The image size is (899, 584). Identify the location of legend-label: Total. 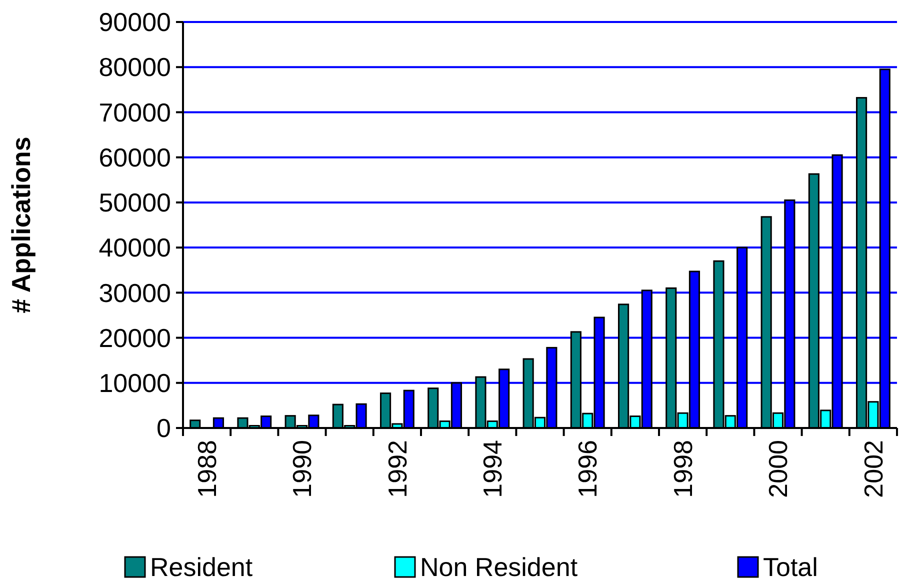
(790, 567).